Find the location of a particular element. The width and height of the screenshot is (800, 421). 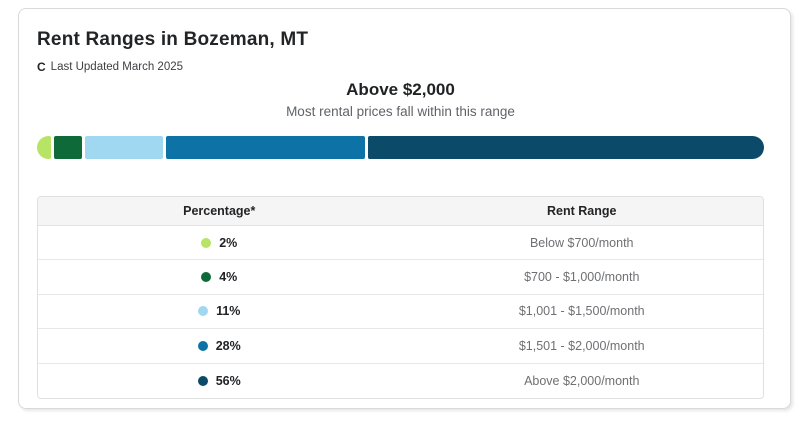

table-row: 4% $700 - $1,000/month is located at coordinates (400, 277).